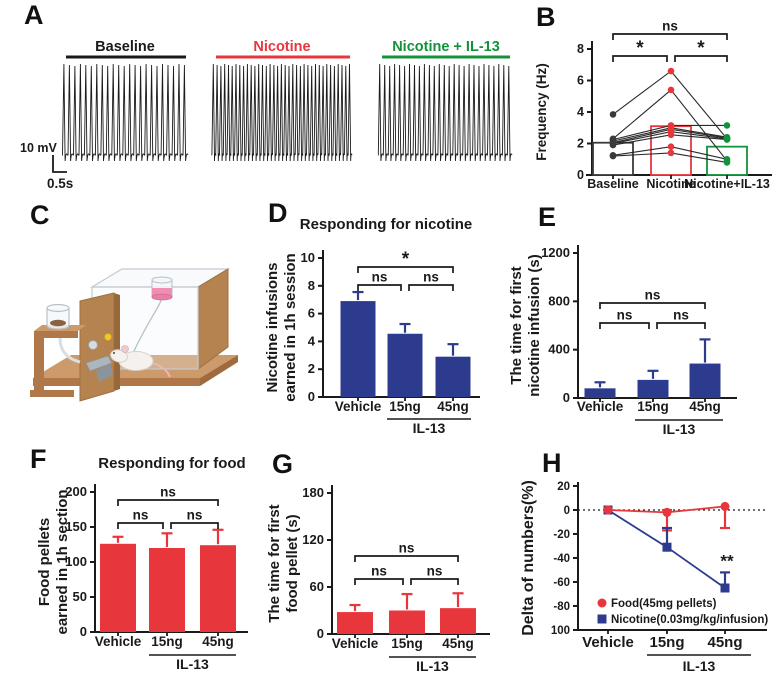  Describe the element at coordinates (125, 47) in the screenshot. I see `trace-label: Baseline` at that location.